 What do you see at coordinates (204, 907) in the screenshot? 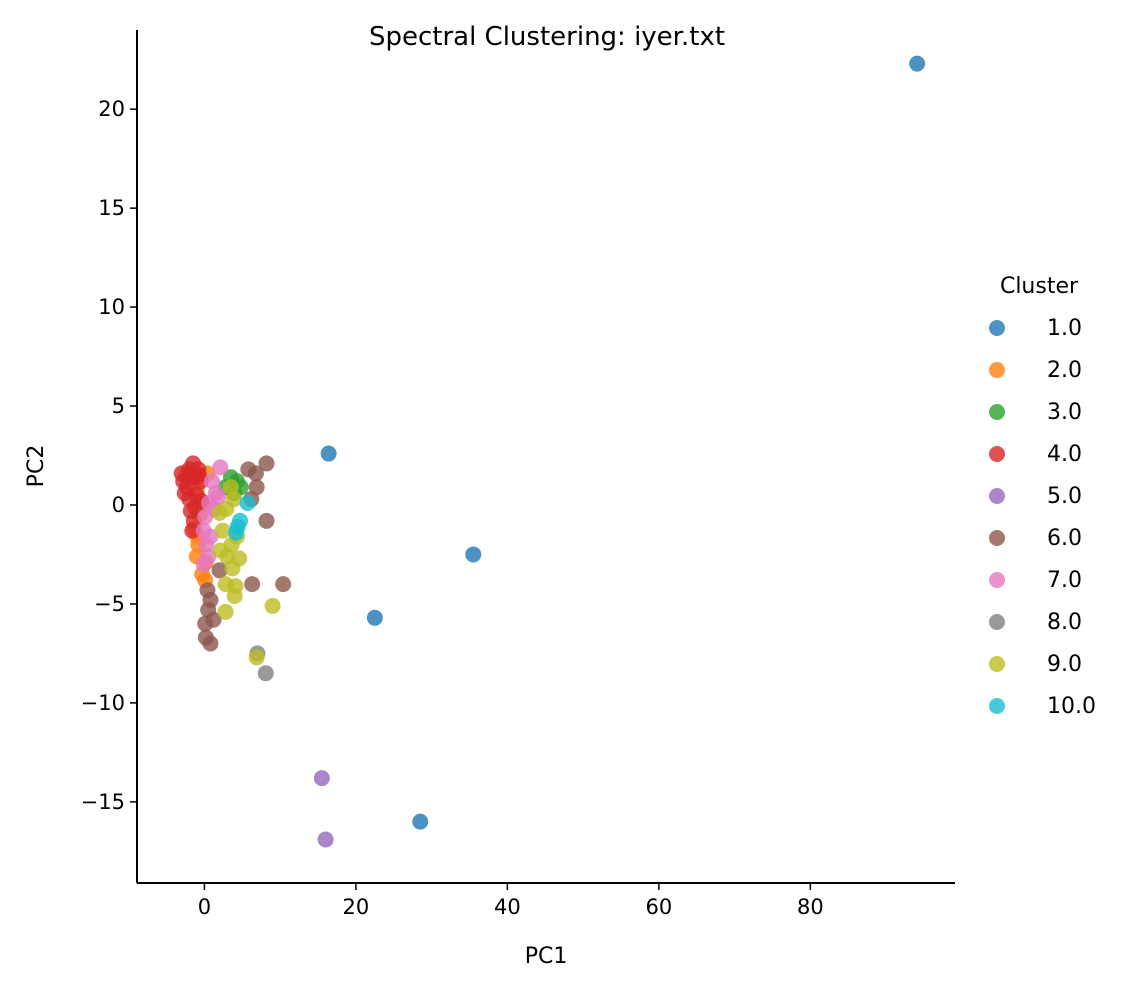
I see `x-tick-label: 0` at bounding box center [204, 907].